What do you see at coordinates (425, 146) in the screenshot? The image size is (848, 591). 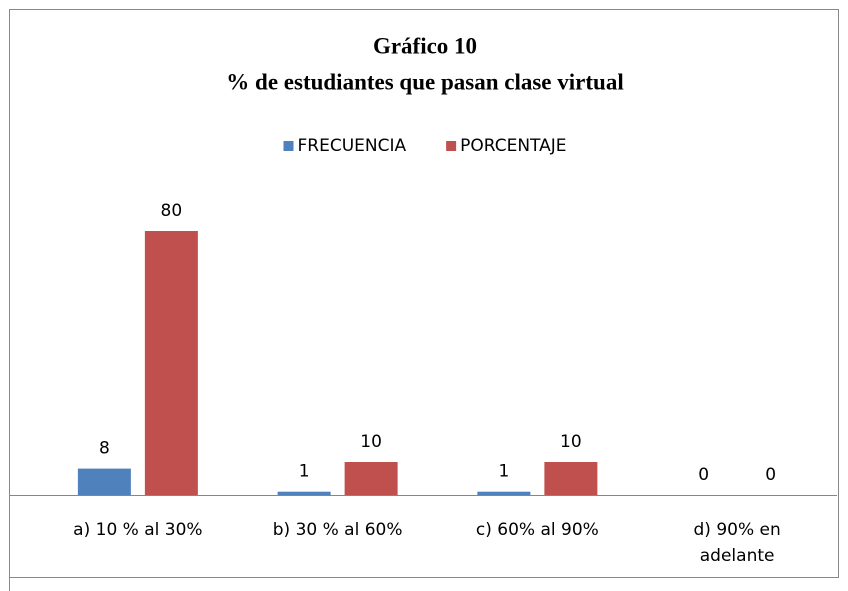 I see `legend: FRECUENCIA PORCENTAJE` at bounding box center [425, 146].